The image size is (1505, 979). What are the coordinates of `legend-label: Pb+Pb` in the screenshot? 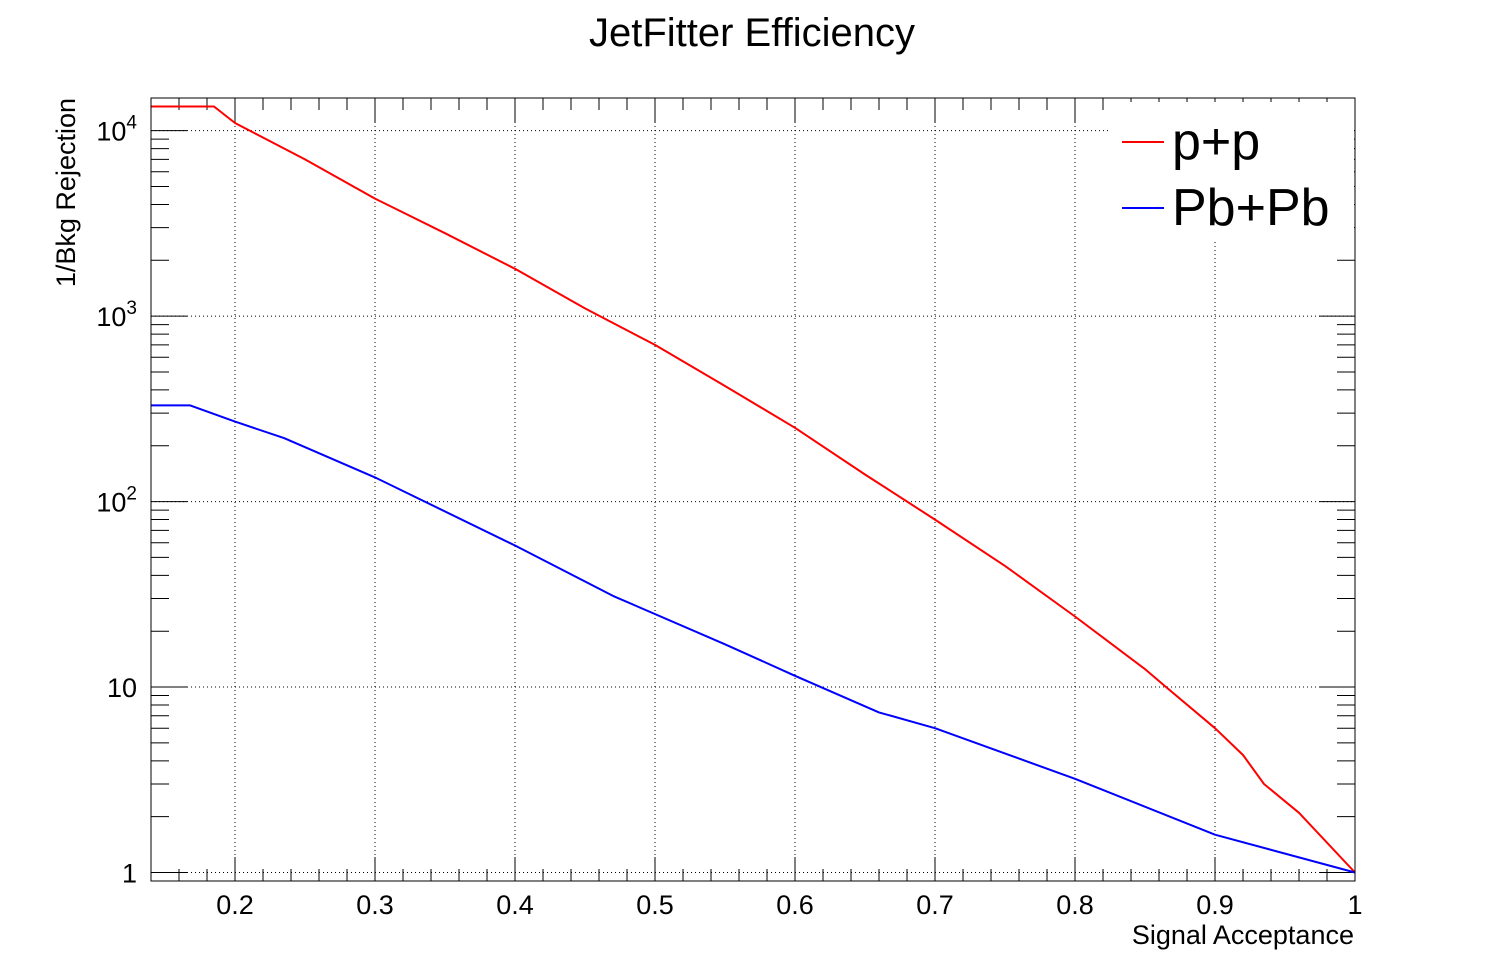 It's located at (1251, 208).